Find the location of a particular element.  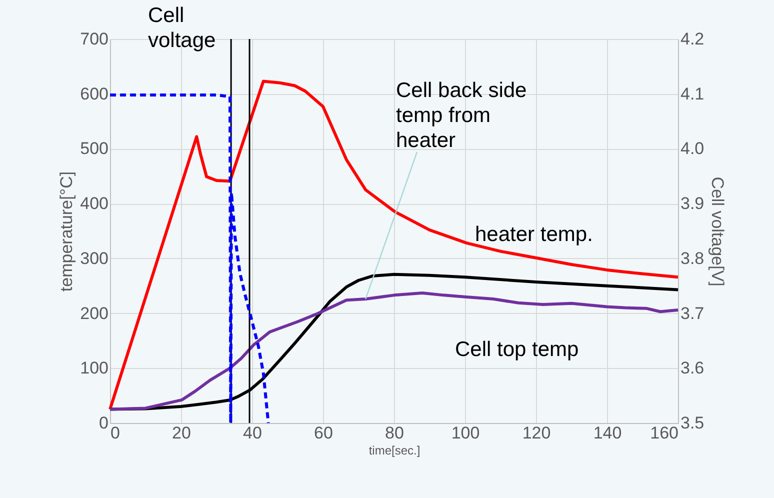

x-tick-label: 40 is located at coordinates (252, 433).